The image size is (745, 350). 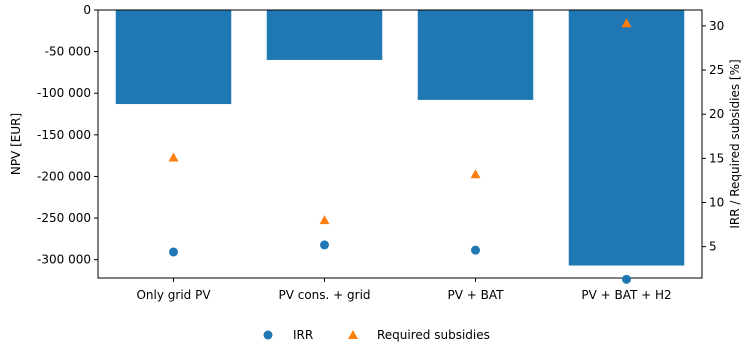 What do you see at coordinates (716, 203) in the screenshot?
I see `y-right-tick-label: 10` at bounding box center [716, 203].